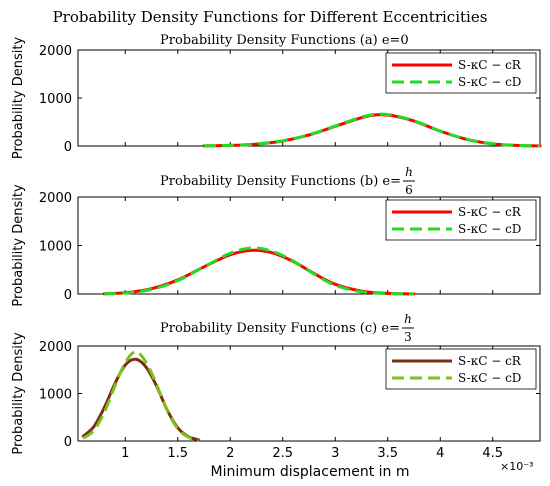  I want to click on panel-c-ylabel: Probability Density, so click(18, 393).